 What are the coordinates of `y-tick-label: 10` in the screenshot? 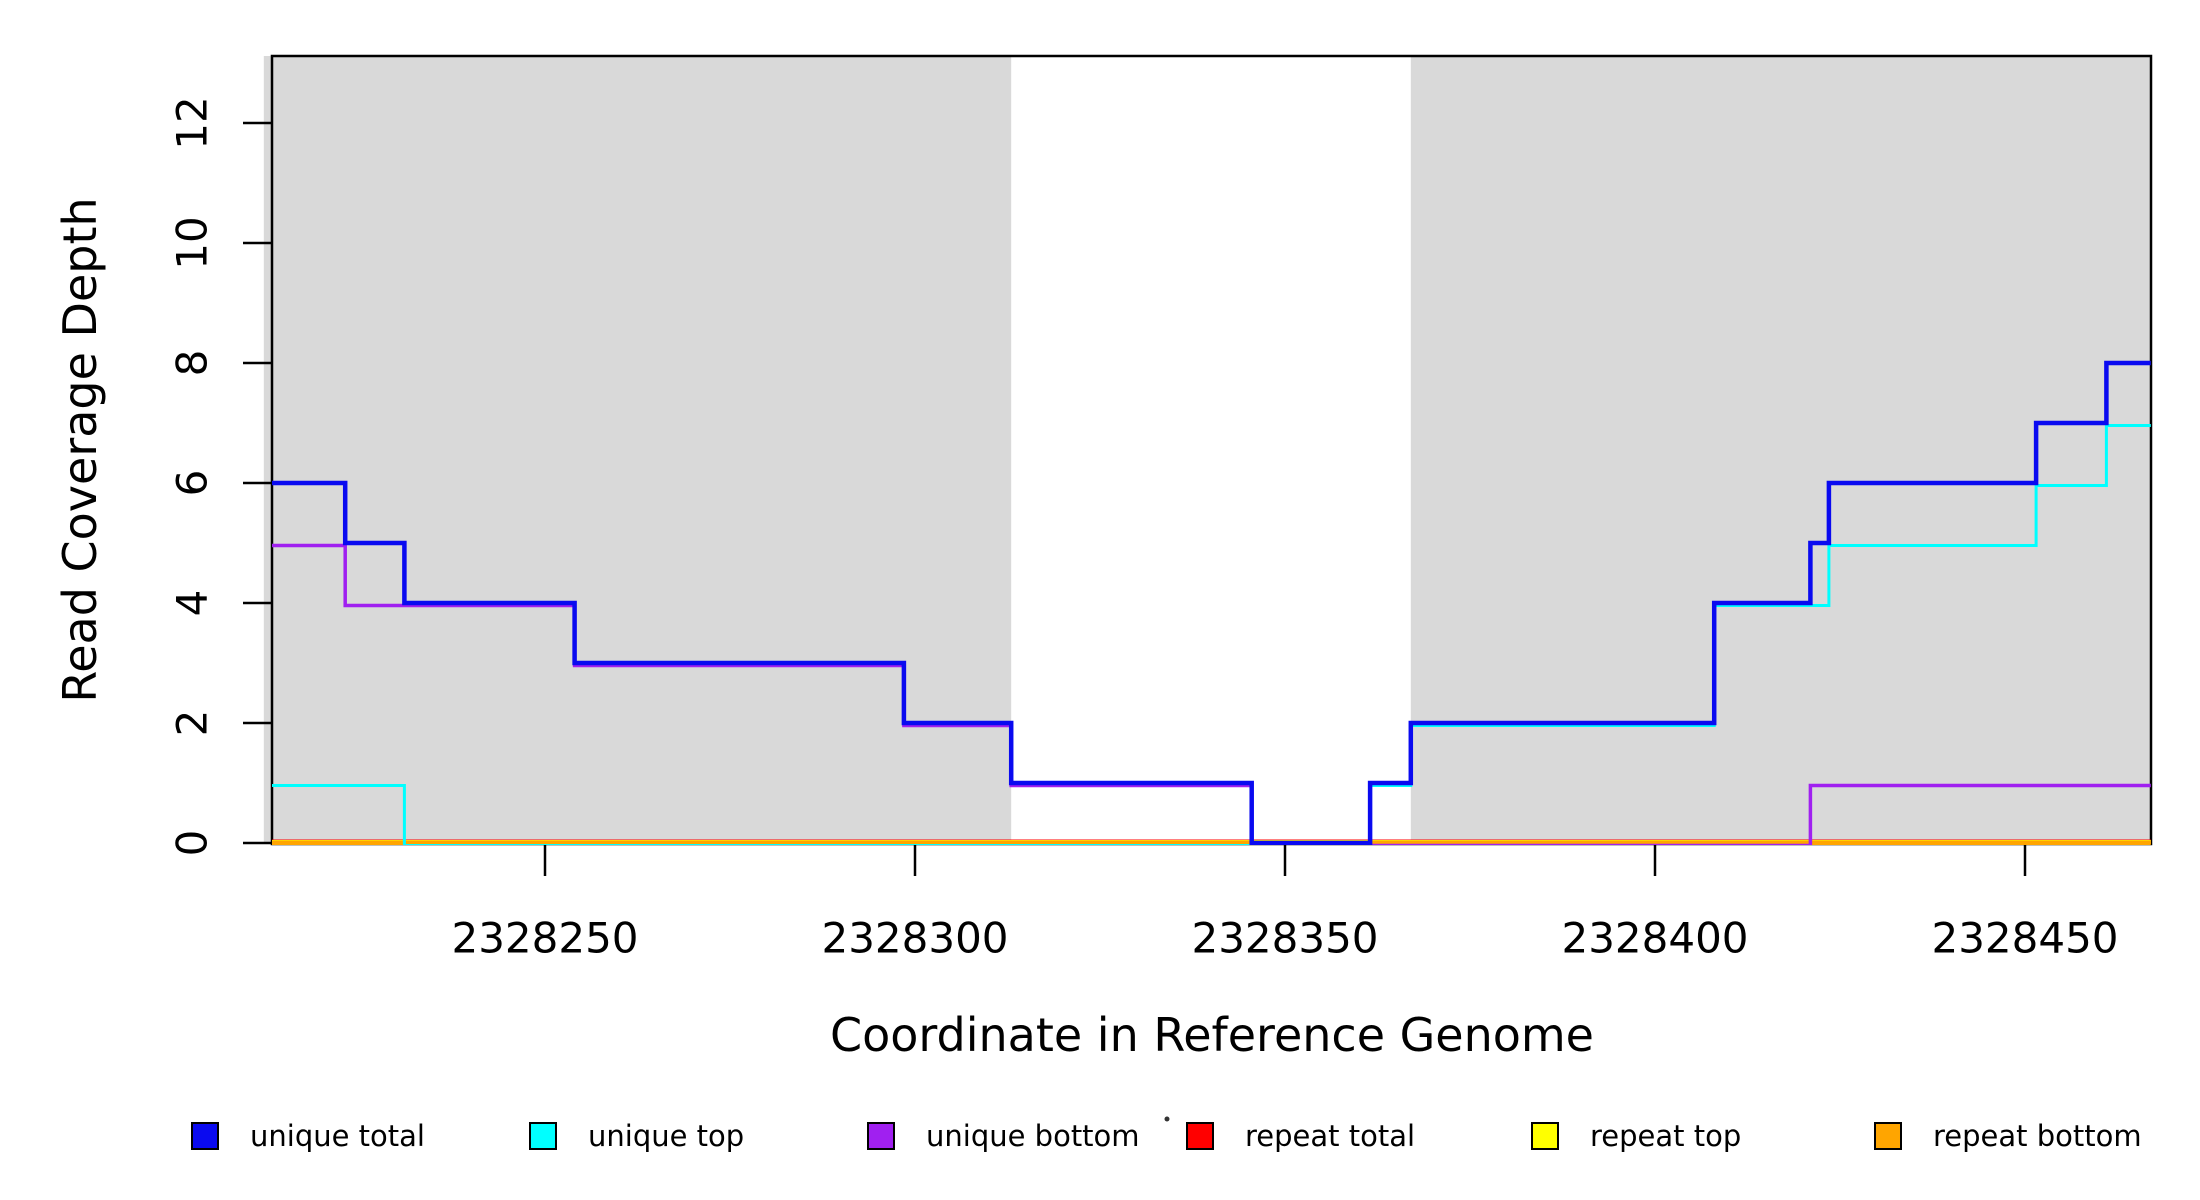 It's located at (192, 242).